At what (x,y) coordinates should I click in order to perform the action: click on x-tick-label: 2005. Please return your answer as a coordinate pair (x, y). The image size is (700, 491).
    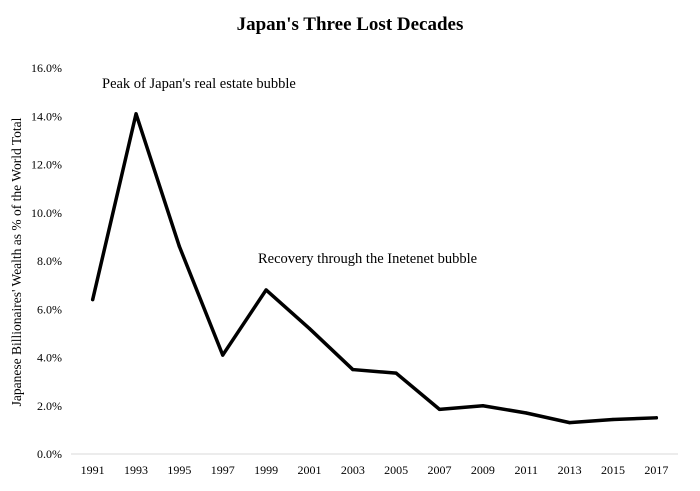
    Looking at the image, I should click on (396, 470).